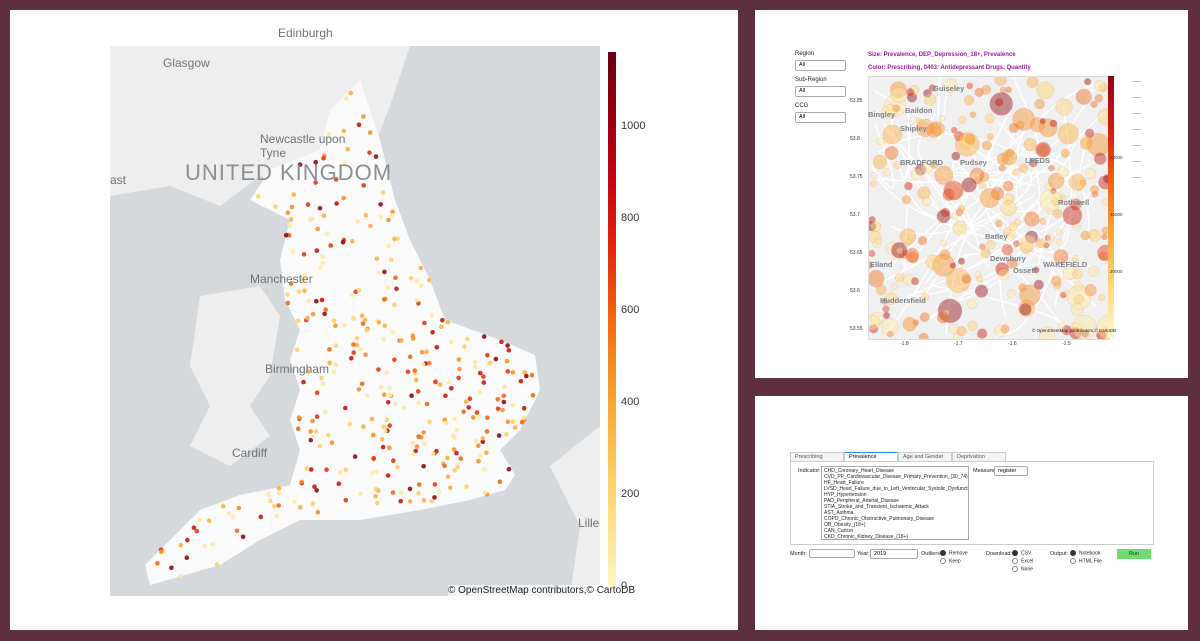 Image resolution: width=1200 pixels, height=641 pixels. What do you see at coordinates (871, 456) in the screenshot?
I see `tab: Prevalence` at bounding box center [871, 456].